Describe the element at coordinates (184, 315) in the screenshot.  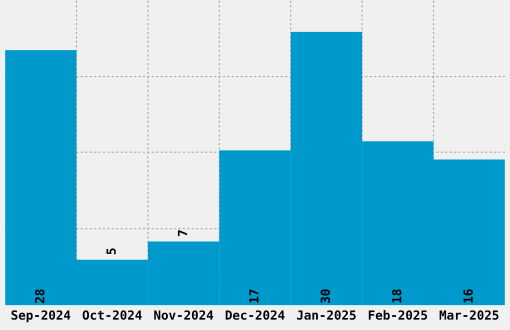
I see `x-tick-label: Nov-2024` at that location.